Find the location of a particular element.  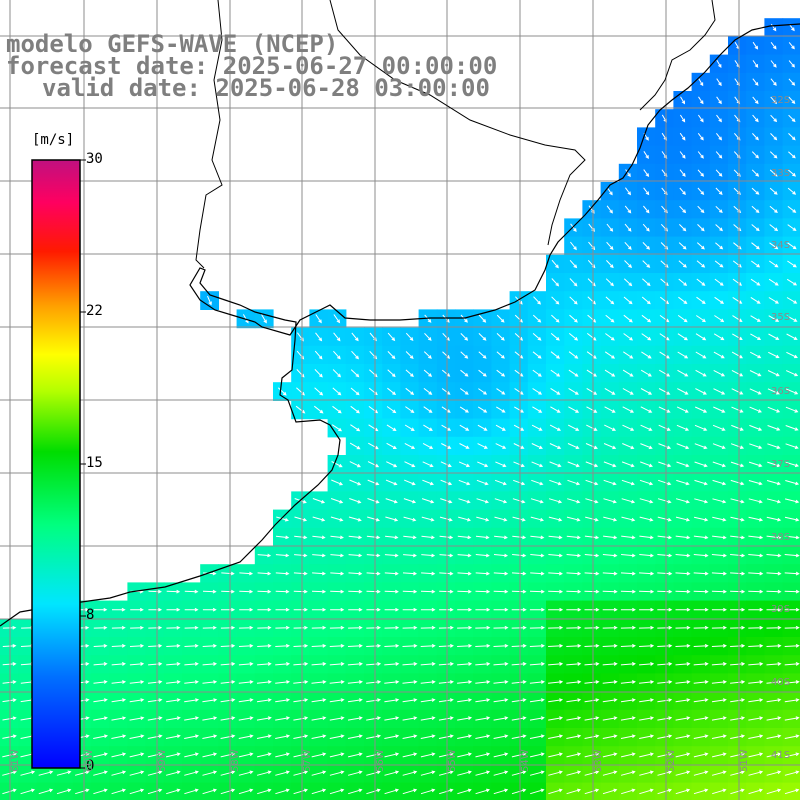

lon-label: 56W is located at coordinates (380, 760).